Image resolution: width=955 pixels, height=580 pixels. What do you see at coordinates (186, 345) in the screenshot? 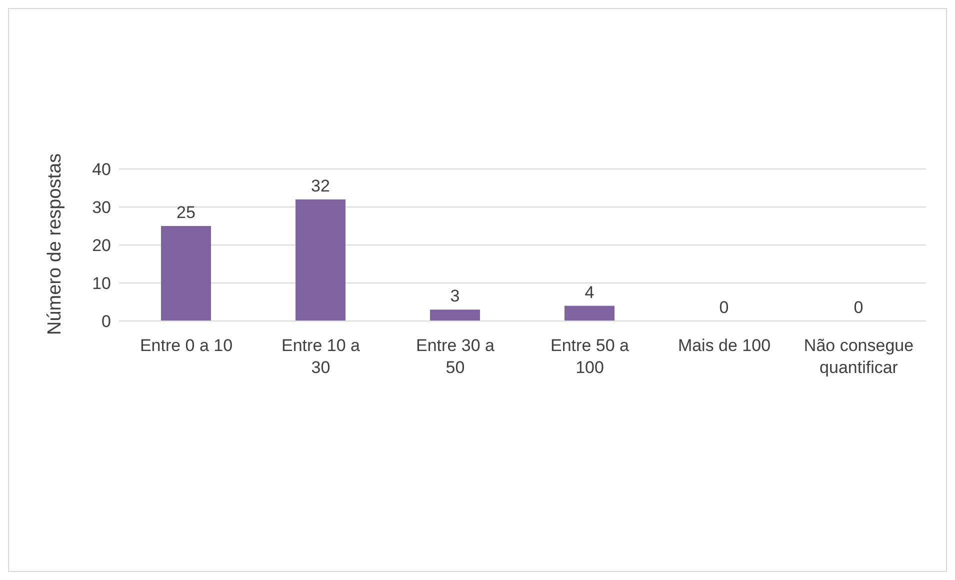
I see `x-tick-label: Entre 0 a 10` at bounding box center [186, 345].